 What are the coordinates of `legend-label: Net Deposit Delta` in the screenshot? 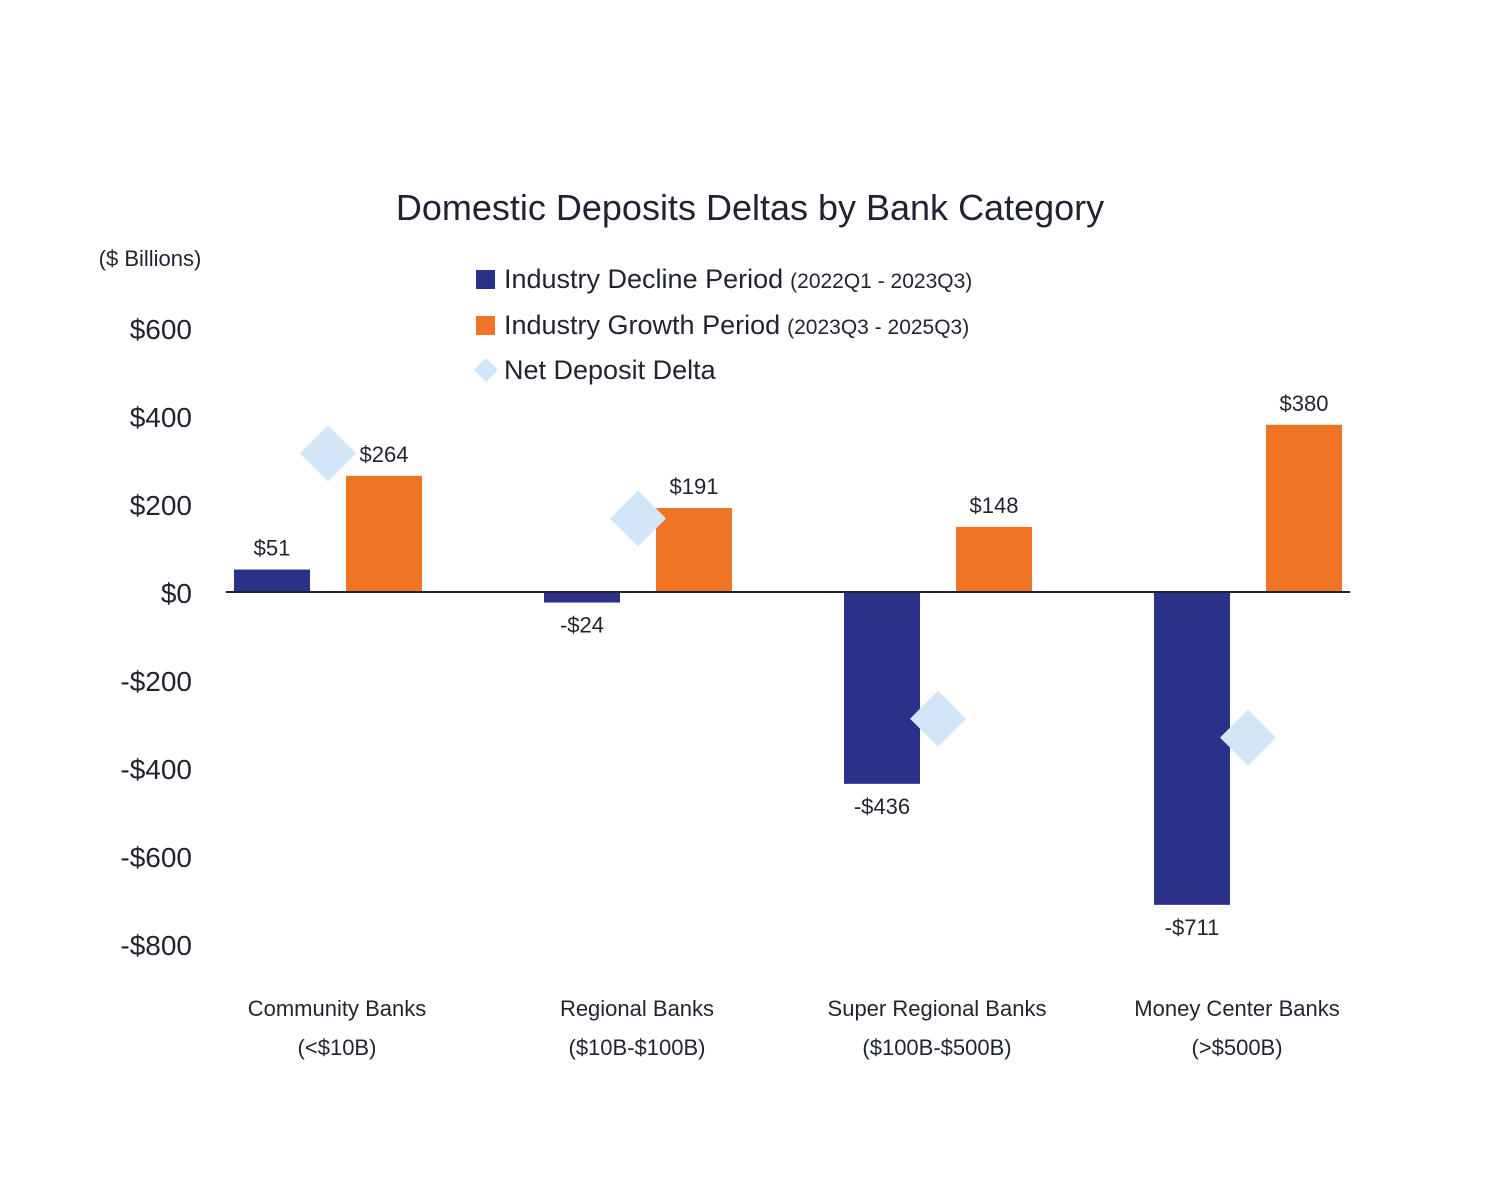 It's located at (610, 370).